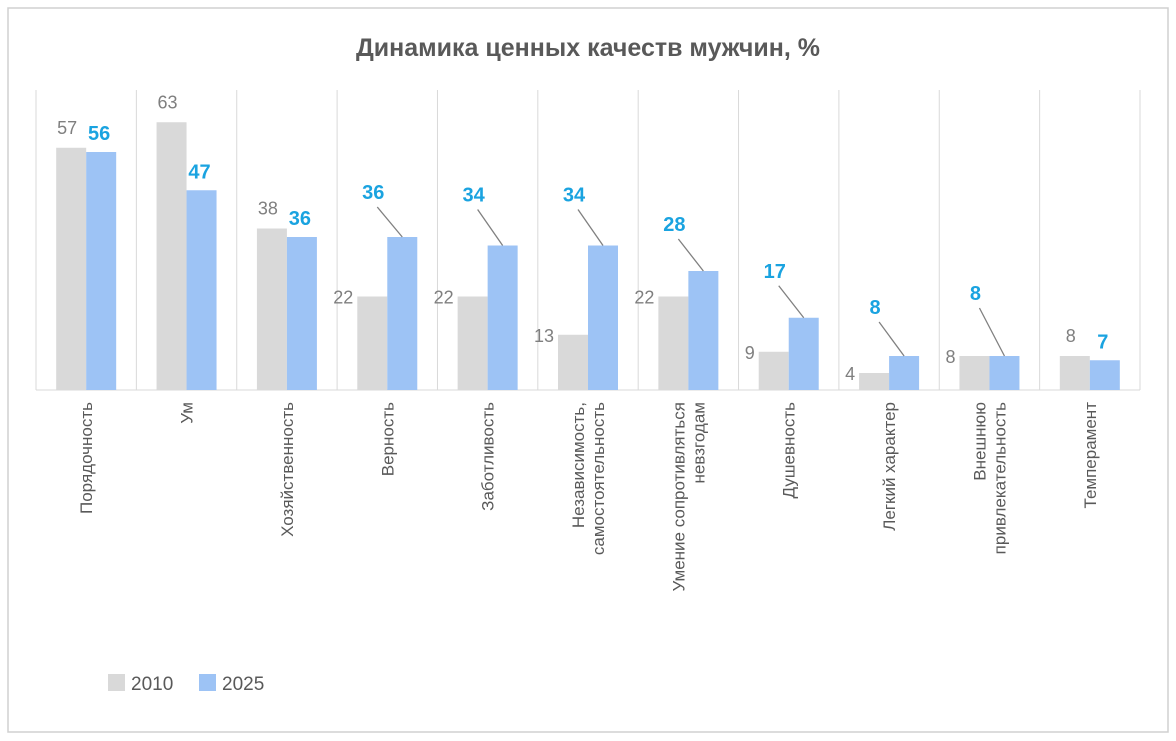  Describe the element at coordinates (268, 209) in the screenshot. I see `data-label-2010: 38` at that location.